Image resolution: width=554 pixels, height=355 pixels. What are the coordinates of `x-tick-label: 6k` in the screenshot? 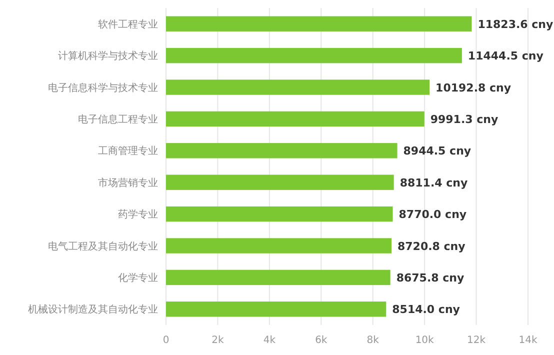 It's located at (321, 340).